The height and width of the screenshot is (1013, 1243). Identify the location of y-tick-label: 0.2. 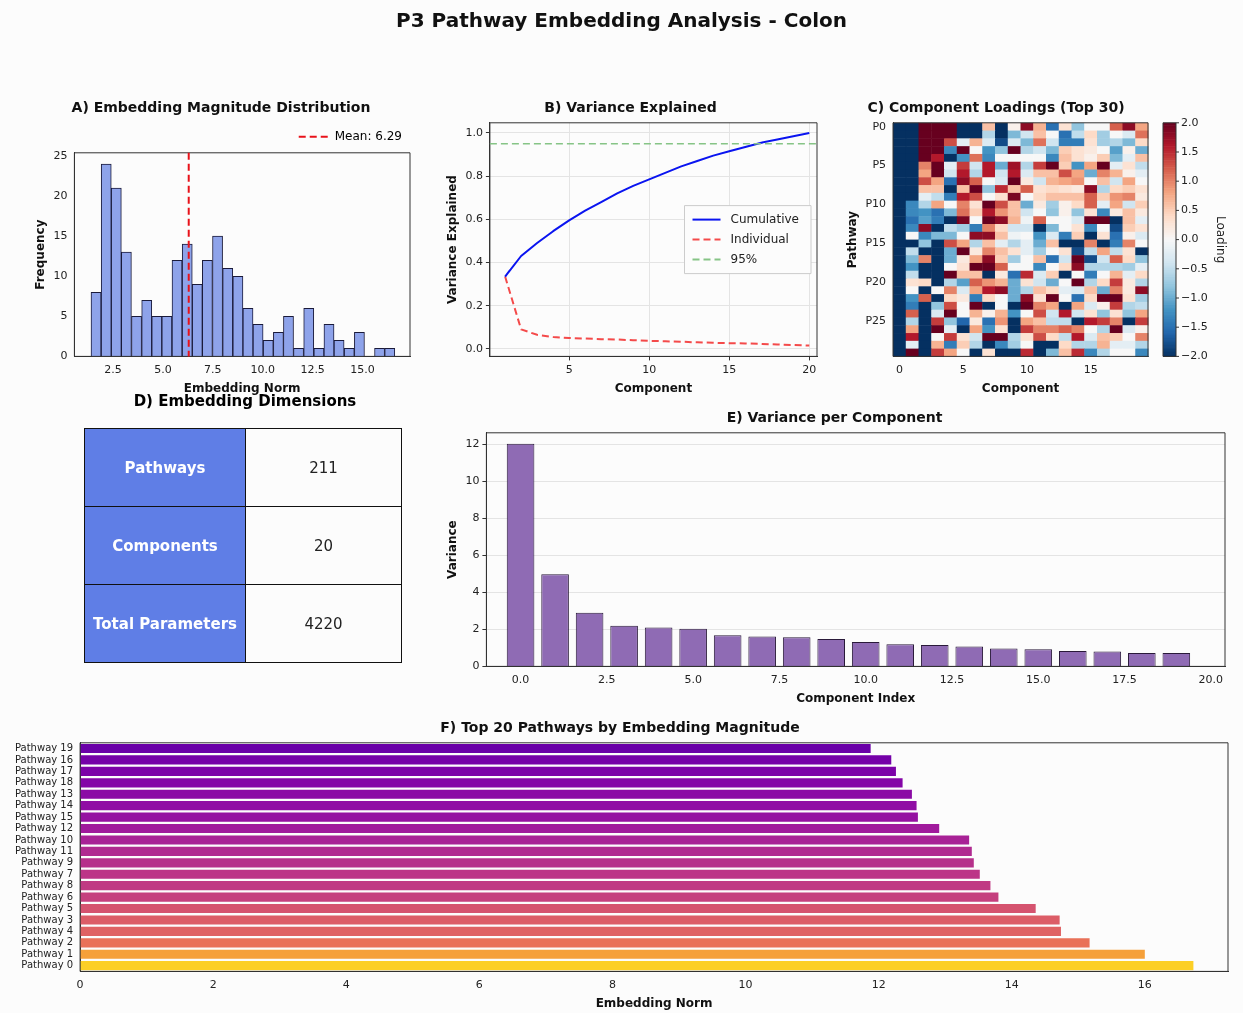
(474, 305).